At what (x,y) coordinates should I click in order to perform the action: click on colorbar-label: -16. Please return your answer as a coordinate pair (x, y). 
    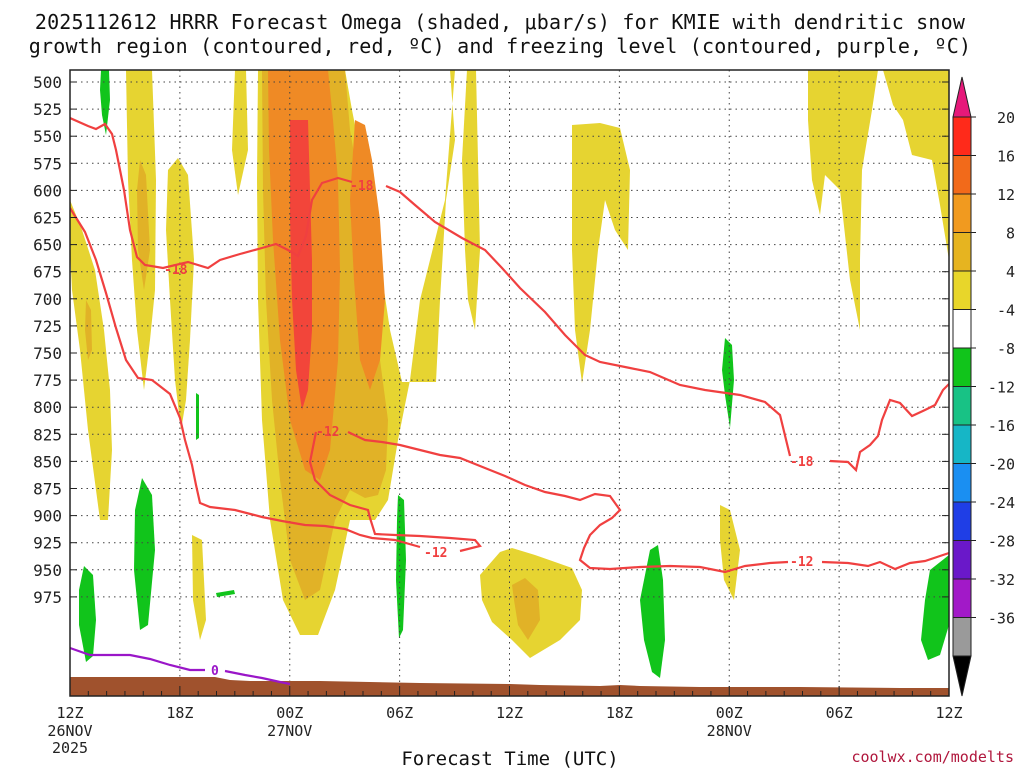
    Looking at the image, I should click on (1001, 426).